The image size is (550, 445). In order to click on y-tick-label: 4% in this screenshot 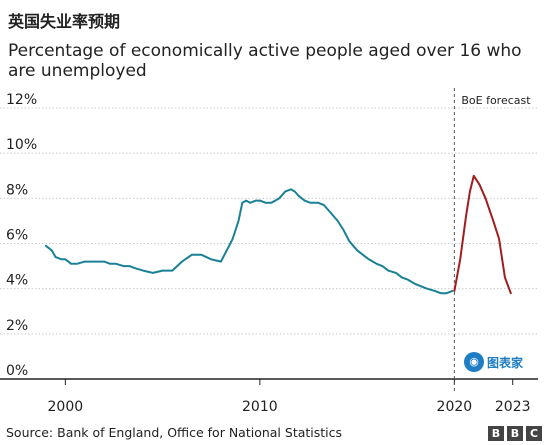, I will do `click(17, 281)`.